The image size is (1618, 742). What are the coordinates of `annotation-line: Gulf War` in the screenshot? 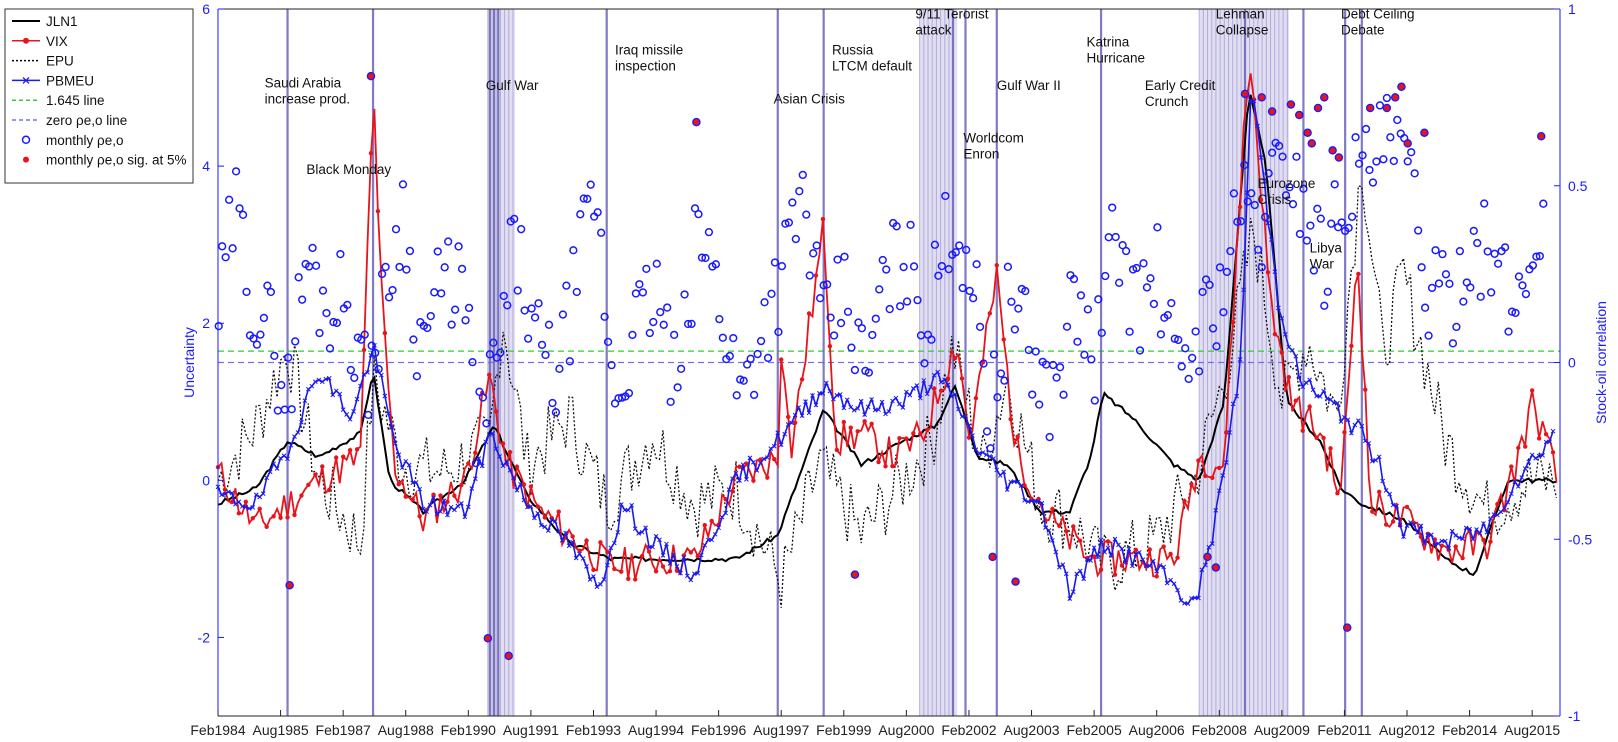 It's located at (512, 85).